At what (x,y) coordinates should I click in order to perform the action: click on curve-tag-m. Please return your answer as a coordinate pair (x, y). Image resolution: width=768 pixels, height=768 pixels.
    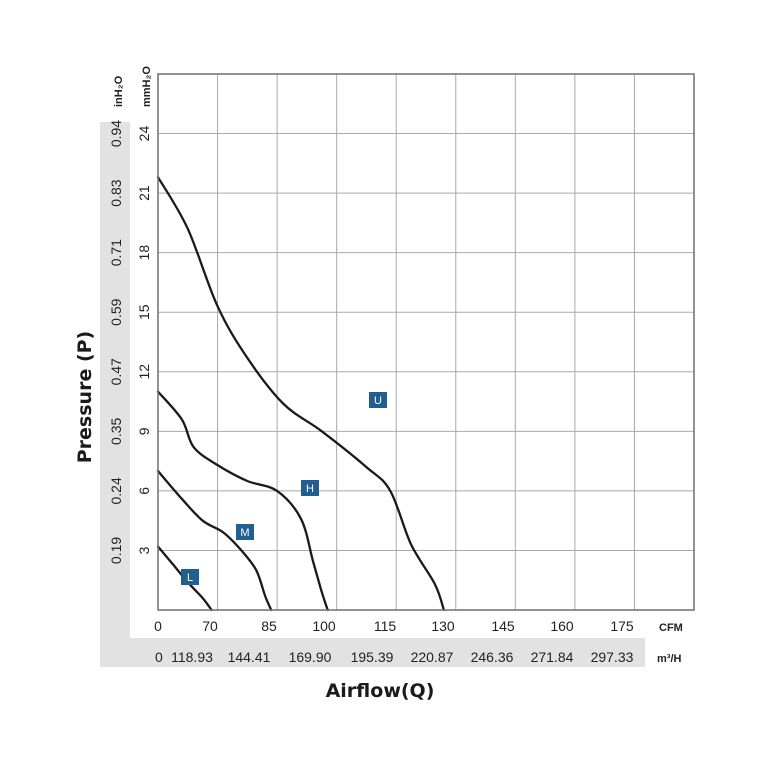
    Looking at the image, I should click on (245, 532).